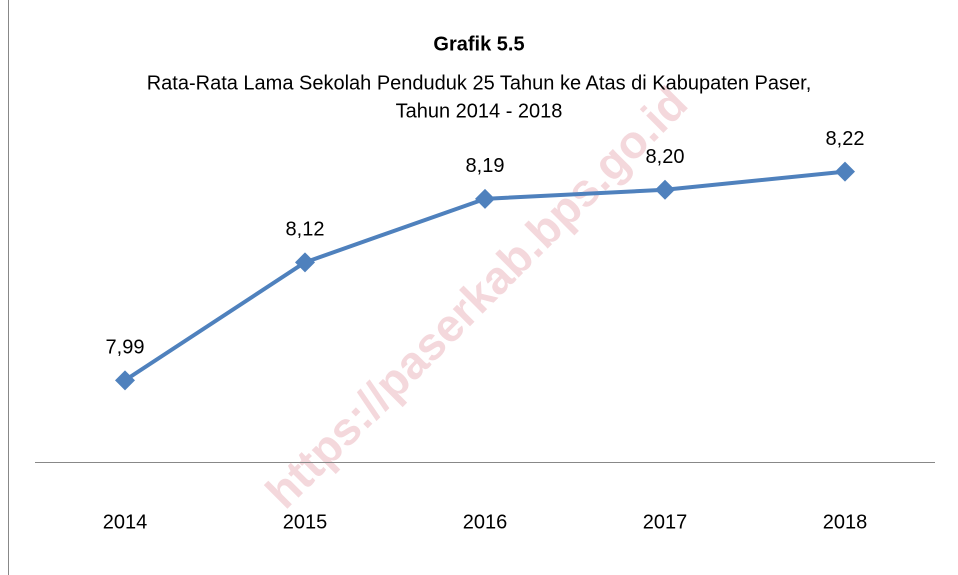 The height and width of the screenshot is (575, 958). I want to click on data-label: 8,12, so click(305, 230).